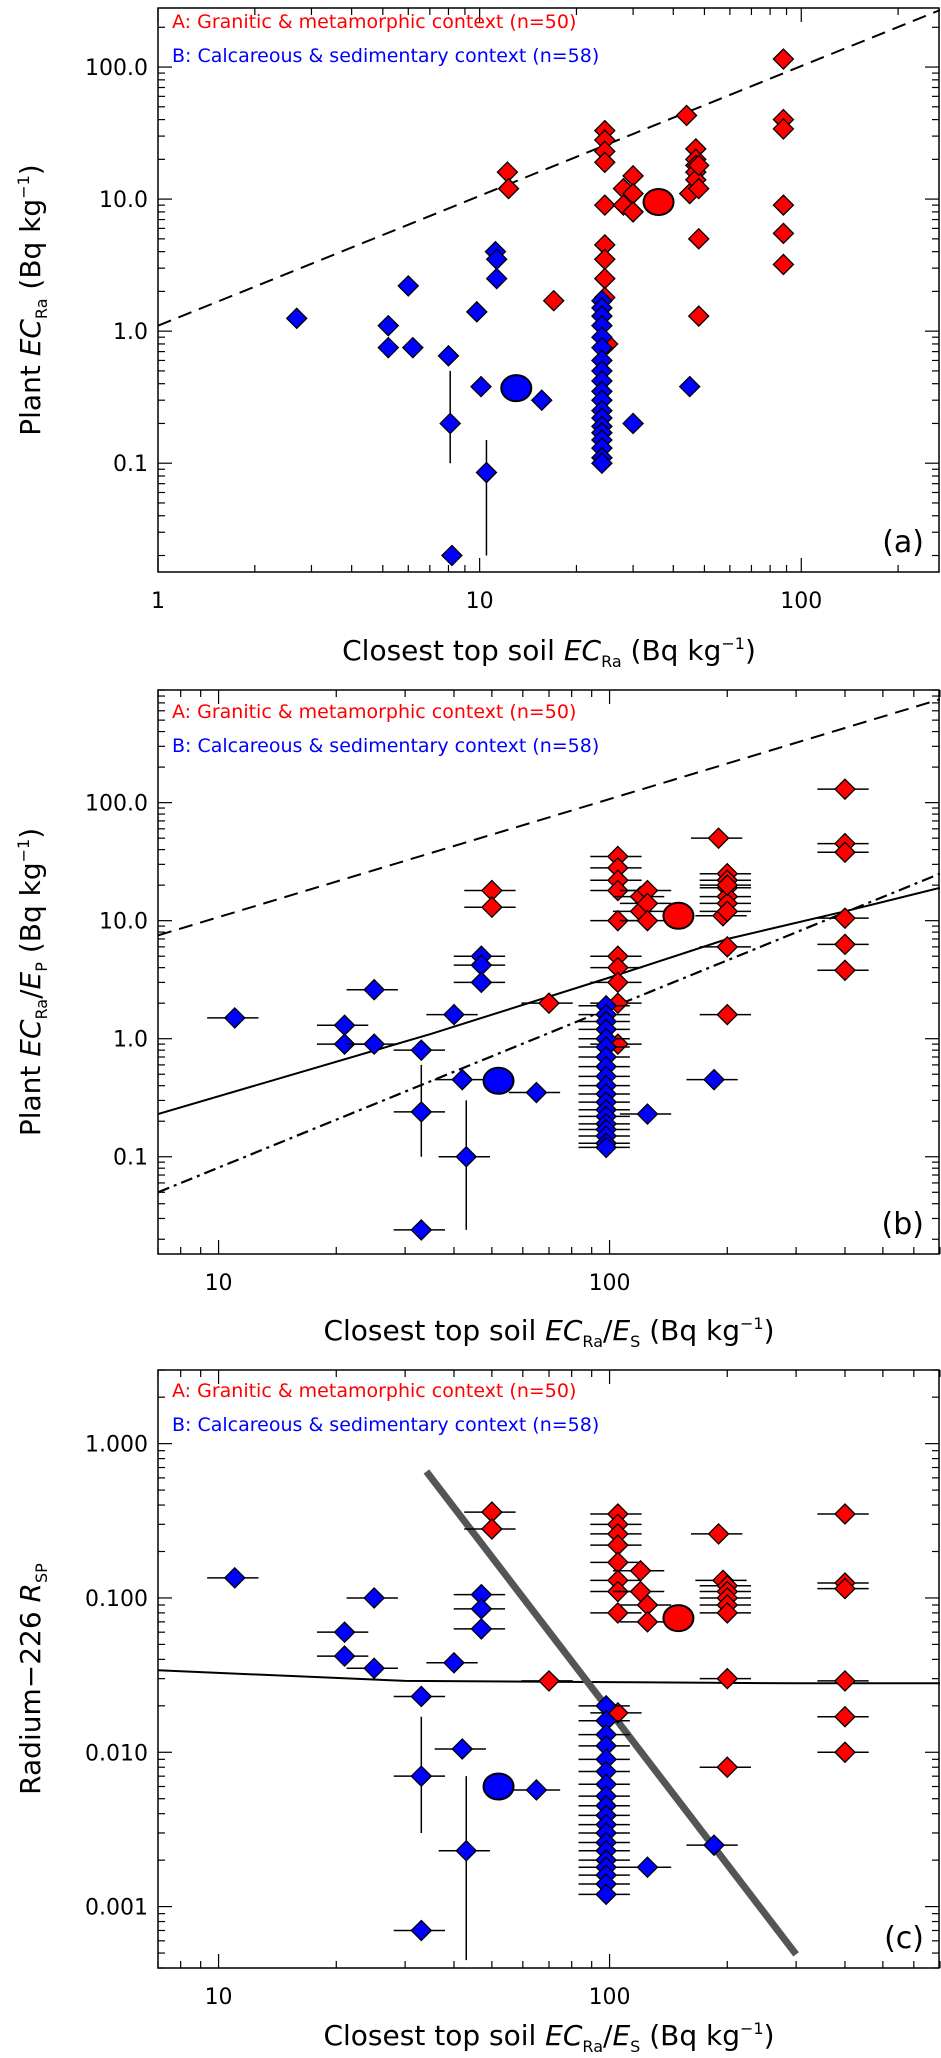 The image size is (941, 2058). What do you see at coordinates (549, 652) in the screenshot?
I see `x-axis-title: Closest top soil ECRa (Bq kg−1)` at bounding box center [549, 652].